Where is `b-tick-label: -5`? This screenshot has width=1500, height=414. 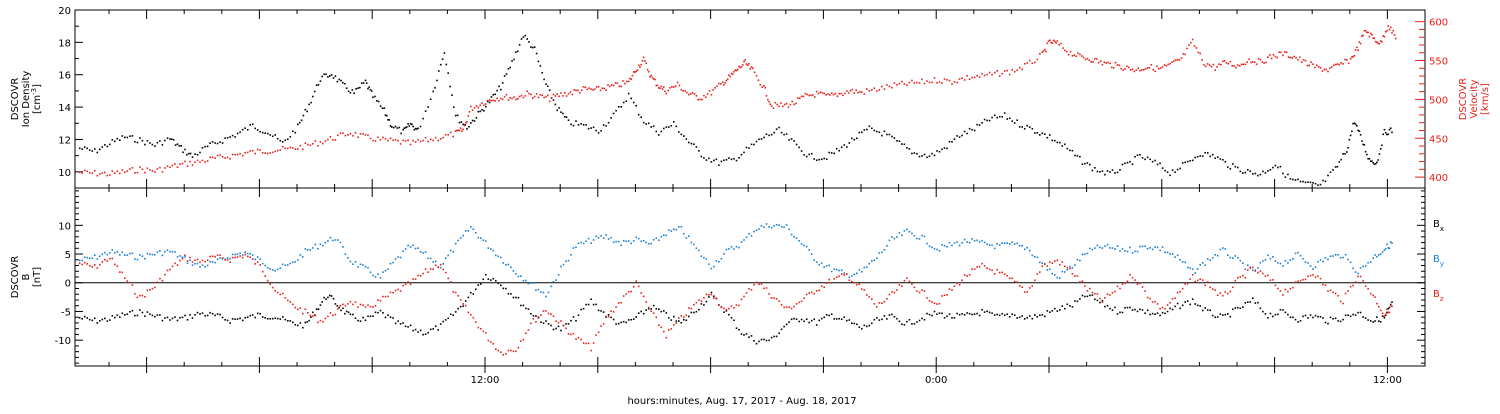 b-tick-label: -5 is located at coordinates (66, 312).